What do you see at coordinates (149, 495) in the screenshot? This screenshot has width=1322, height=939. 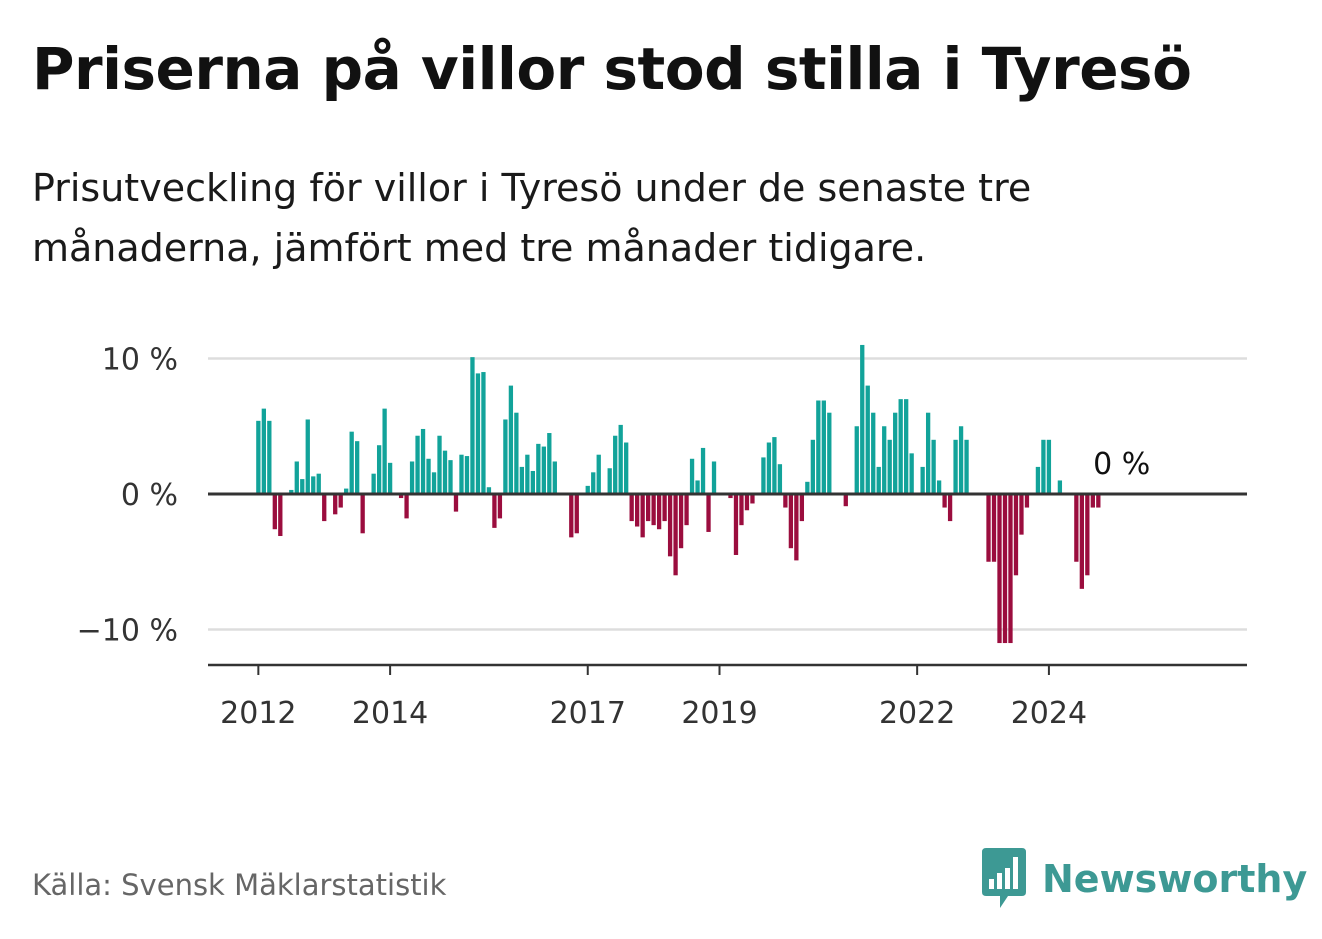 I see `y-tick-label: 0 %` at bounding box center [149, 495].